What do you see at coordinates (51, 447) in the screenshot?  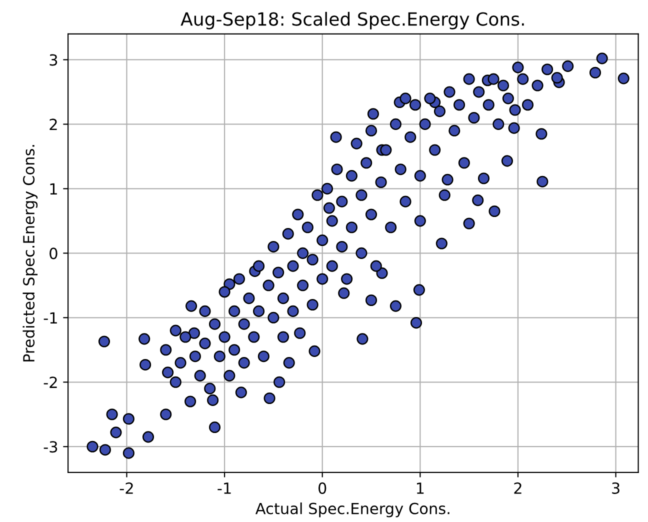 I see `y-tick-label: -3` at bounding box center [51, 447].